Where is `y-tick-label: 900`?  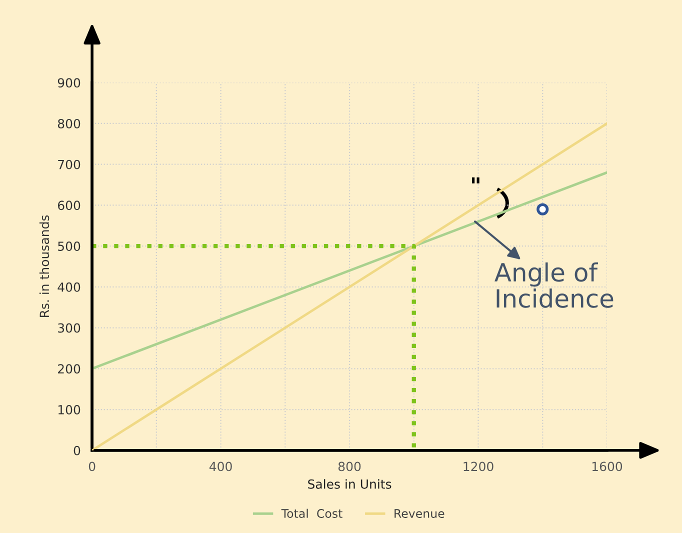 y-tick-label: 900 is located at coordinates (69, 83).